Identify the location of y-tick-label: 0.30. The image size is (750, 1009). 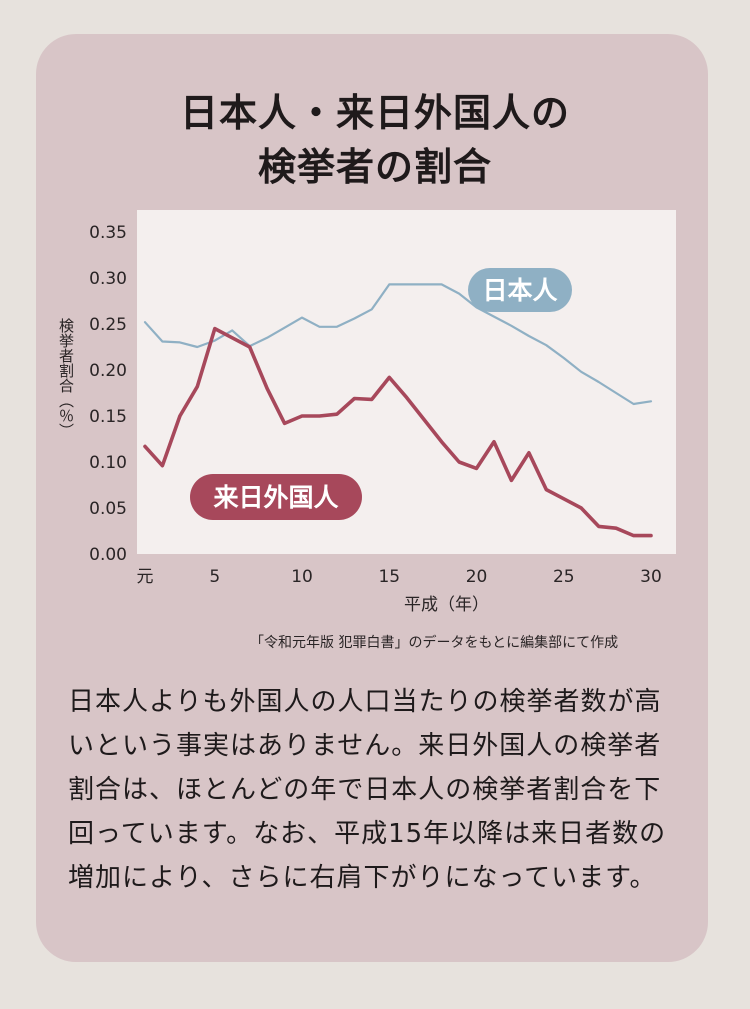
(108, 279).